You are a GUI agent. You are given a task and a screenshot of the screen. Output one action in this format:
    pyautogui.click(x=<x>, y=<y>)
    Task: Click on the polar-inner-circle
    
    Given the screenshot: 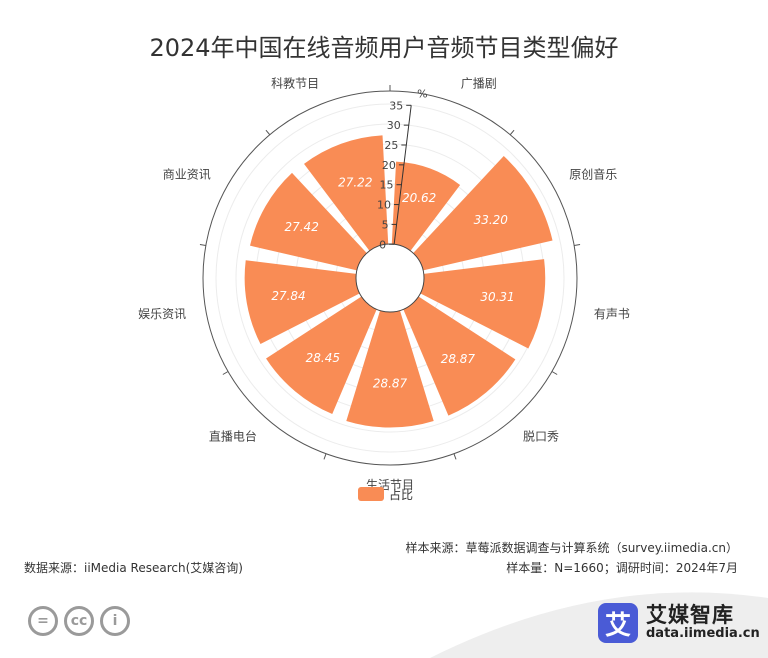 What is the action you would take?
    pyautogui.click(x=390, y=278)
    